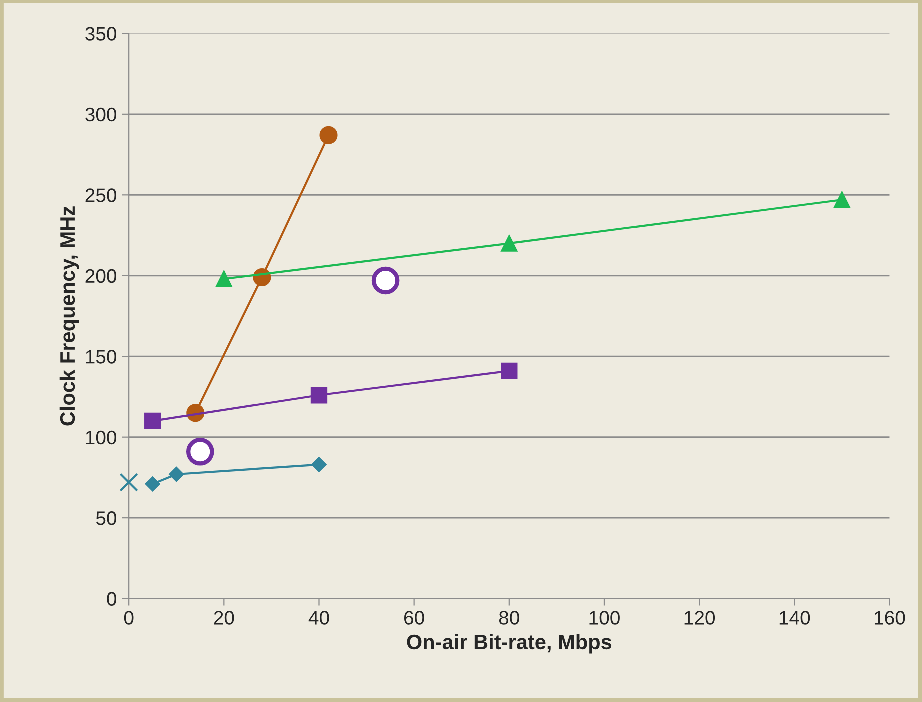  Describe the element at coordinates (605, 618) in the screenshot. I see `x-tick-label: 100` at that location.